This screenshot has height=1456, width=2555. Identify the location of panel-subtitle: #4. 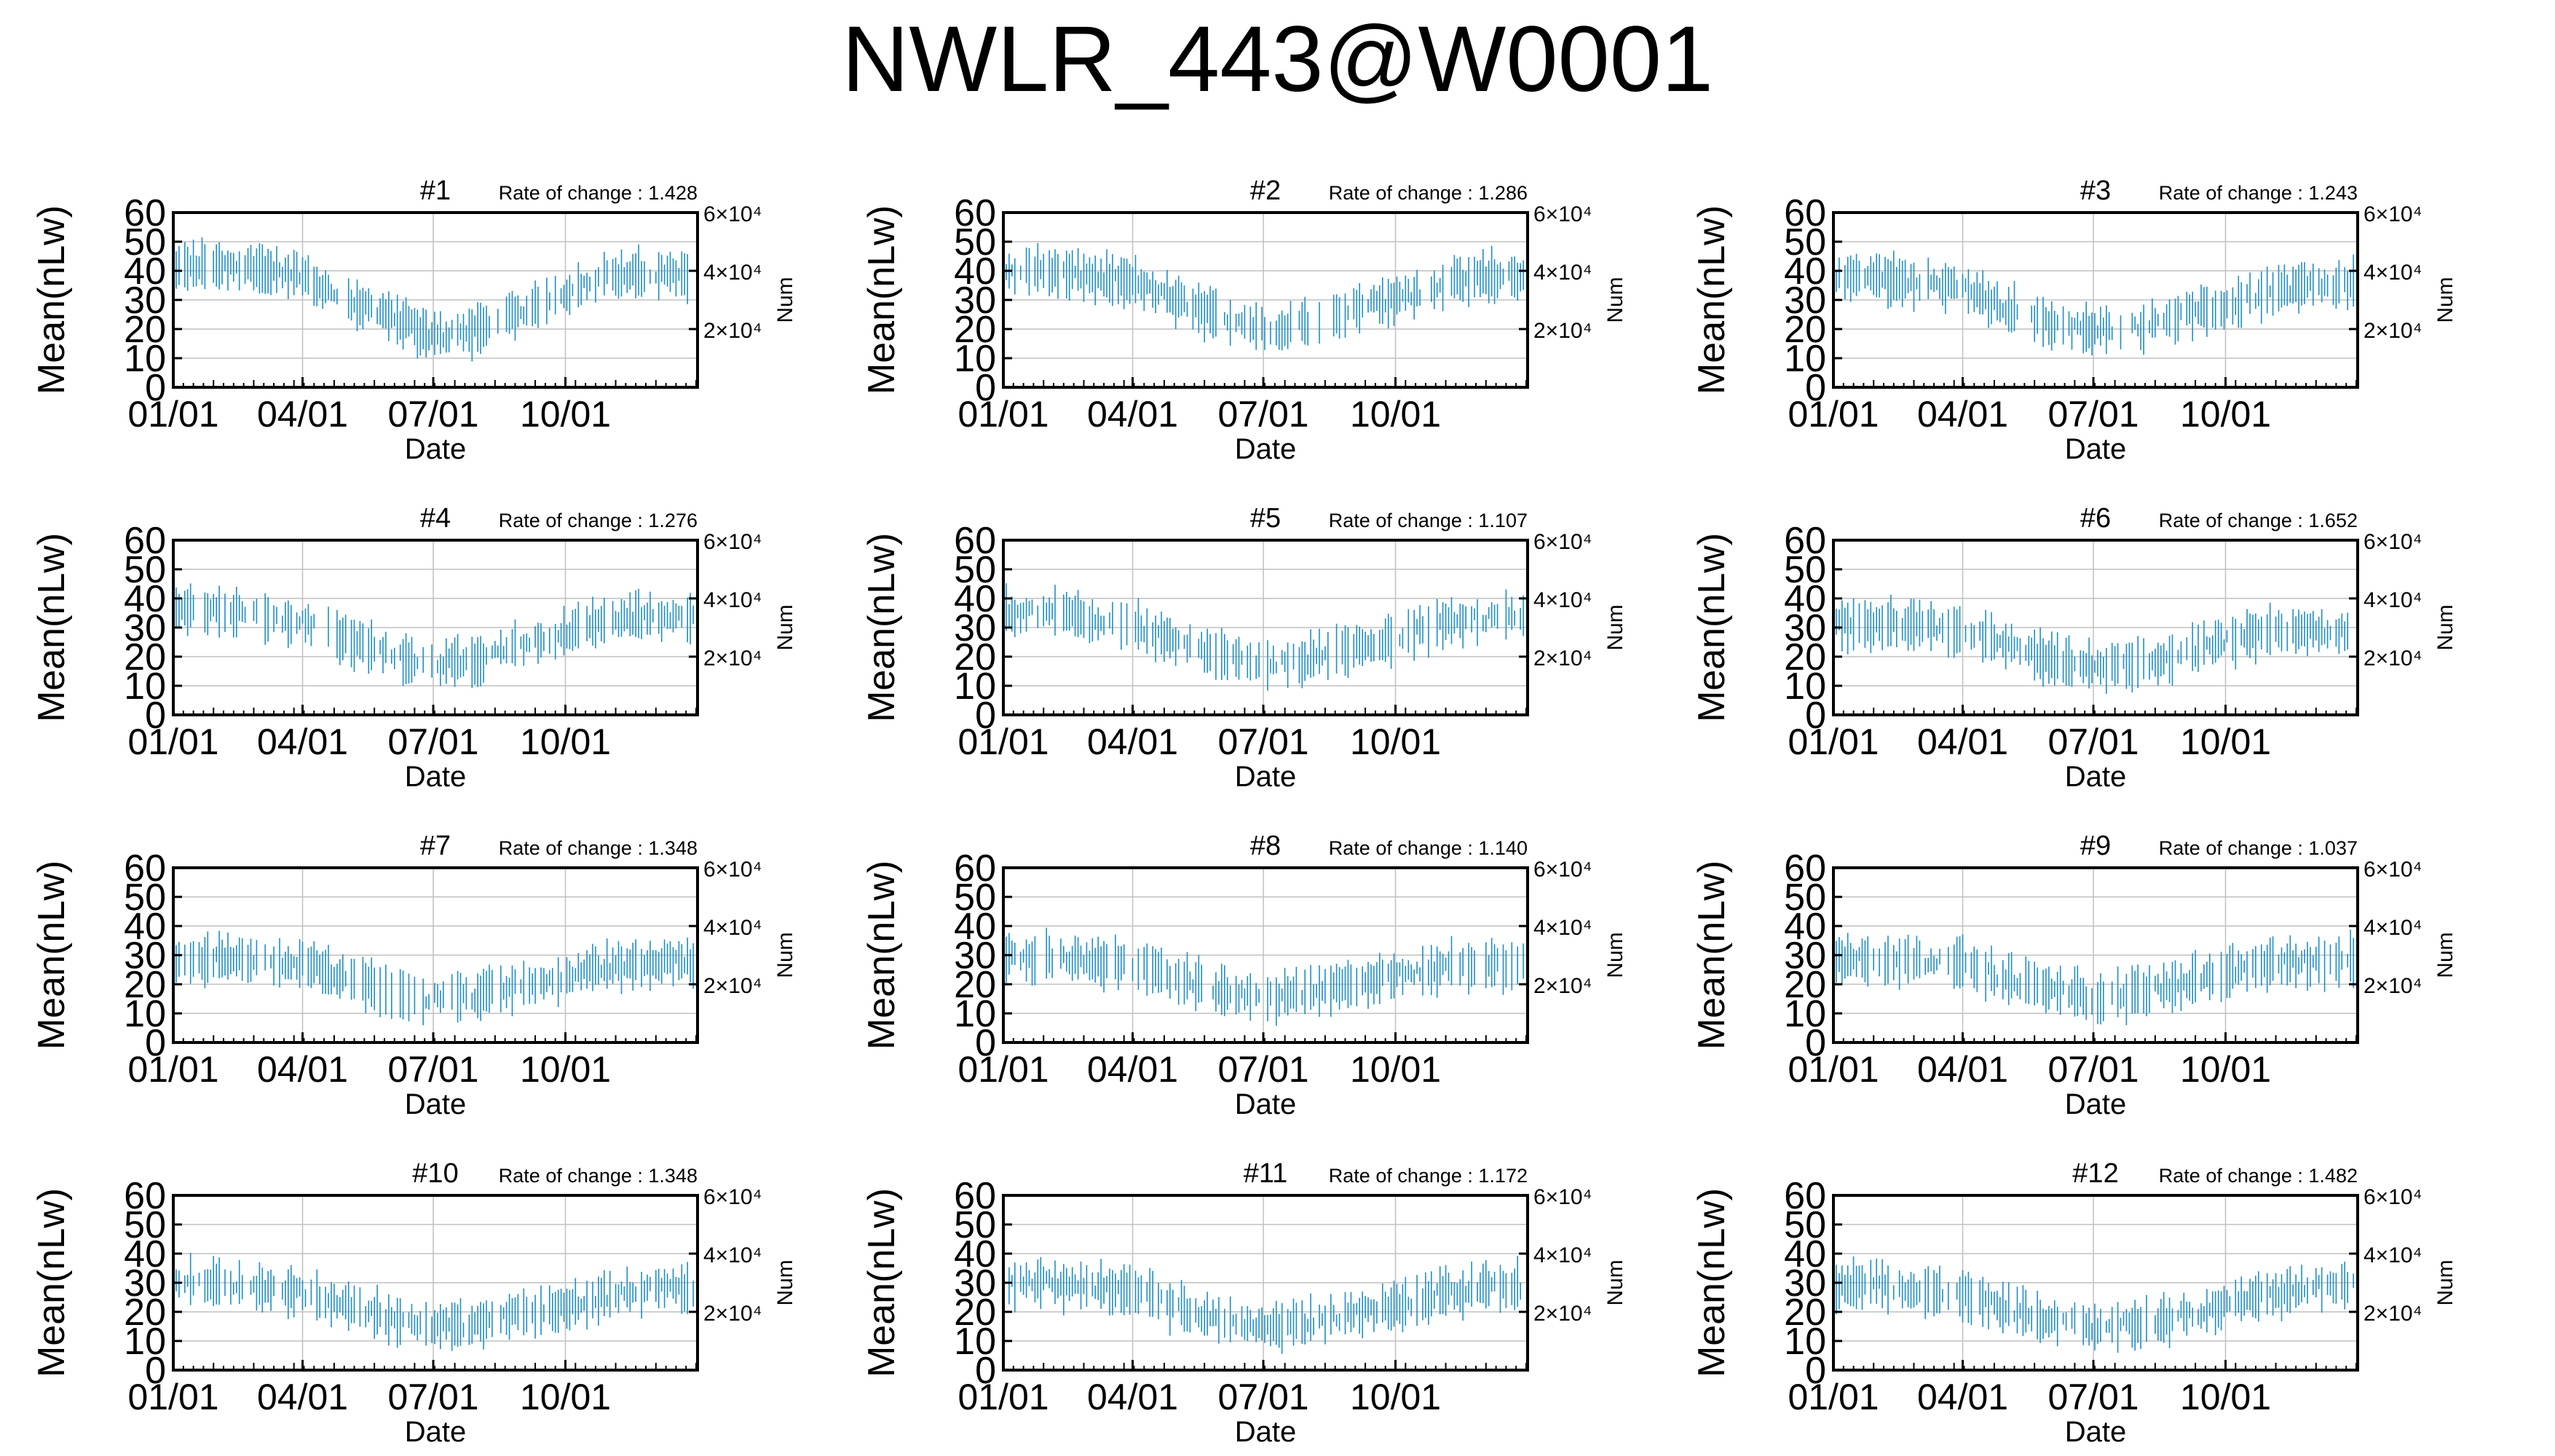
(435, 518).